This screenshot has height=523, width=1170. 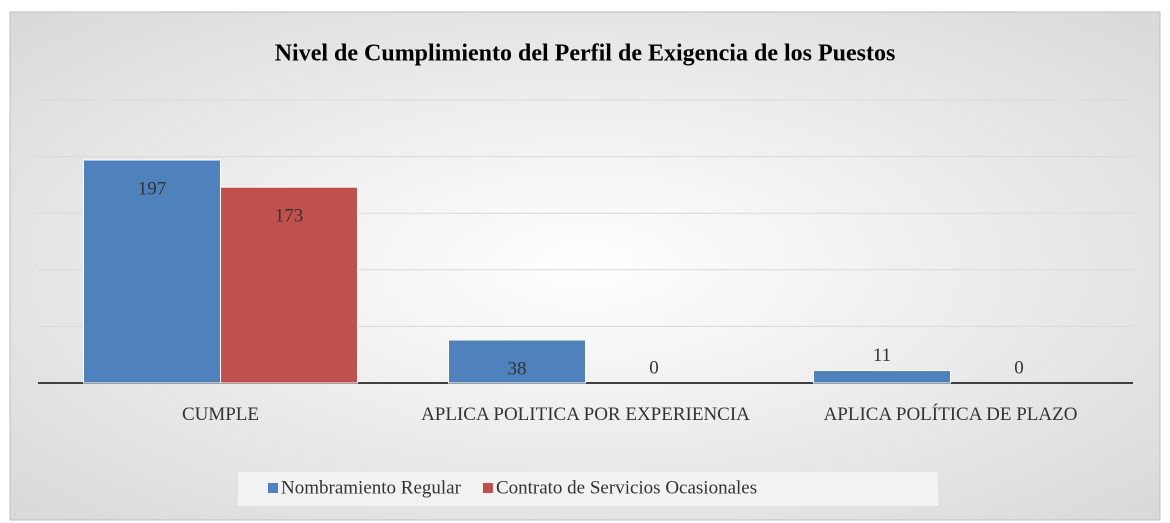 I want to click on legend-box, so click(x=588, y=489).